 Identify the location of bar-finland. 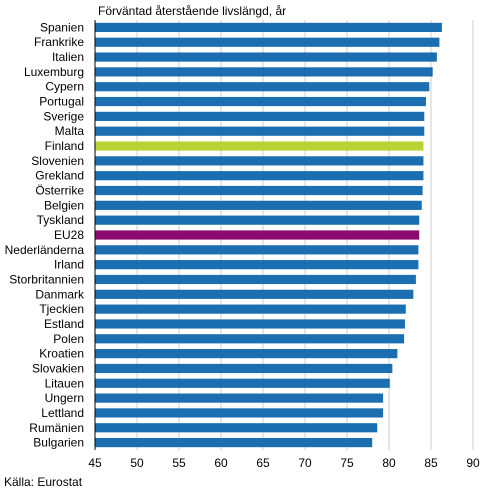
(259, 146).